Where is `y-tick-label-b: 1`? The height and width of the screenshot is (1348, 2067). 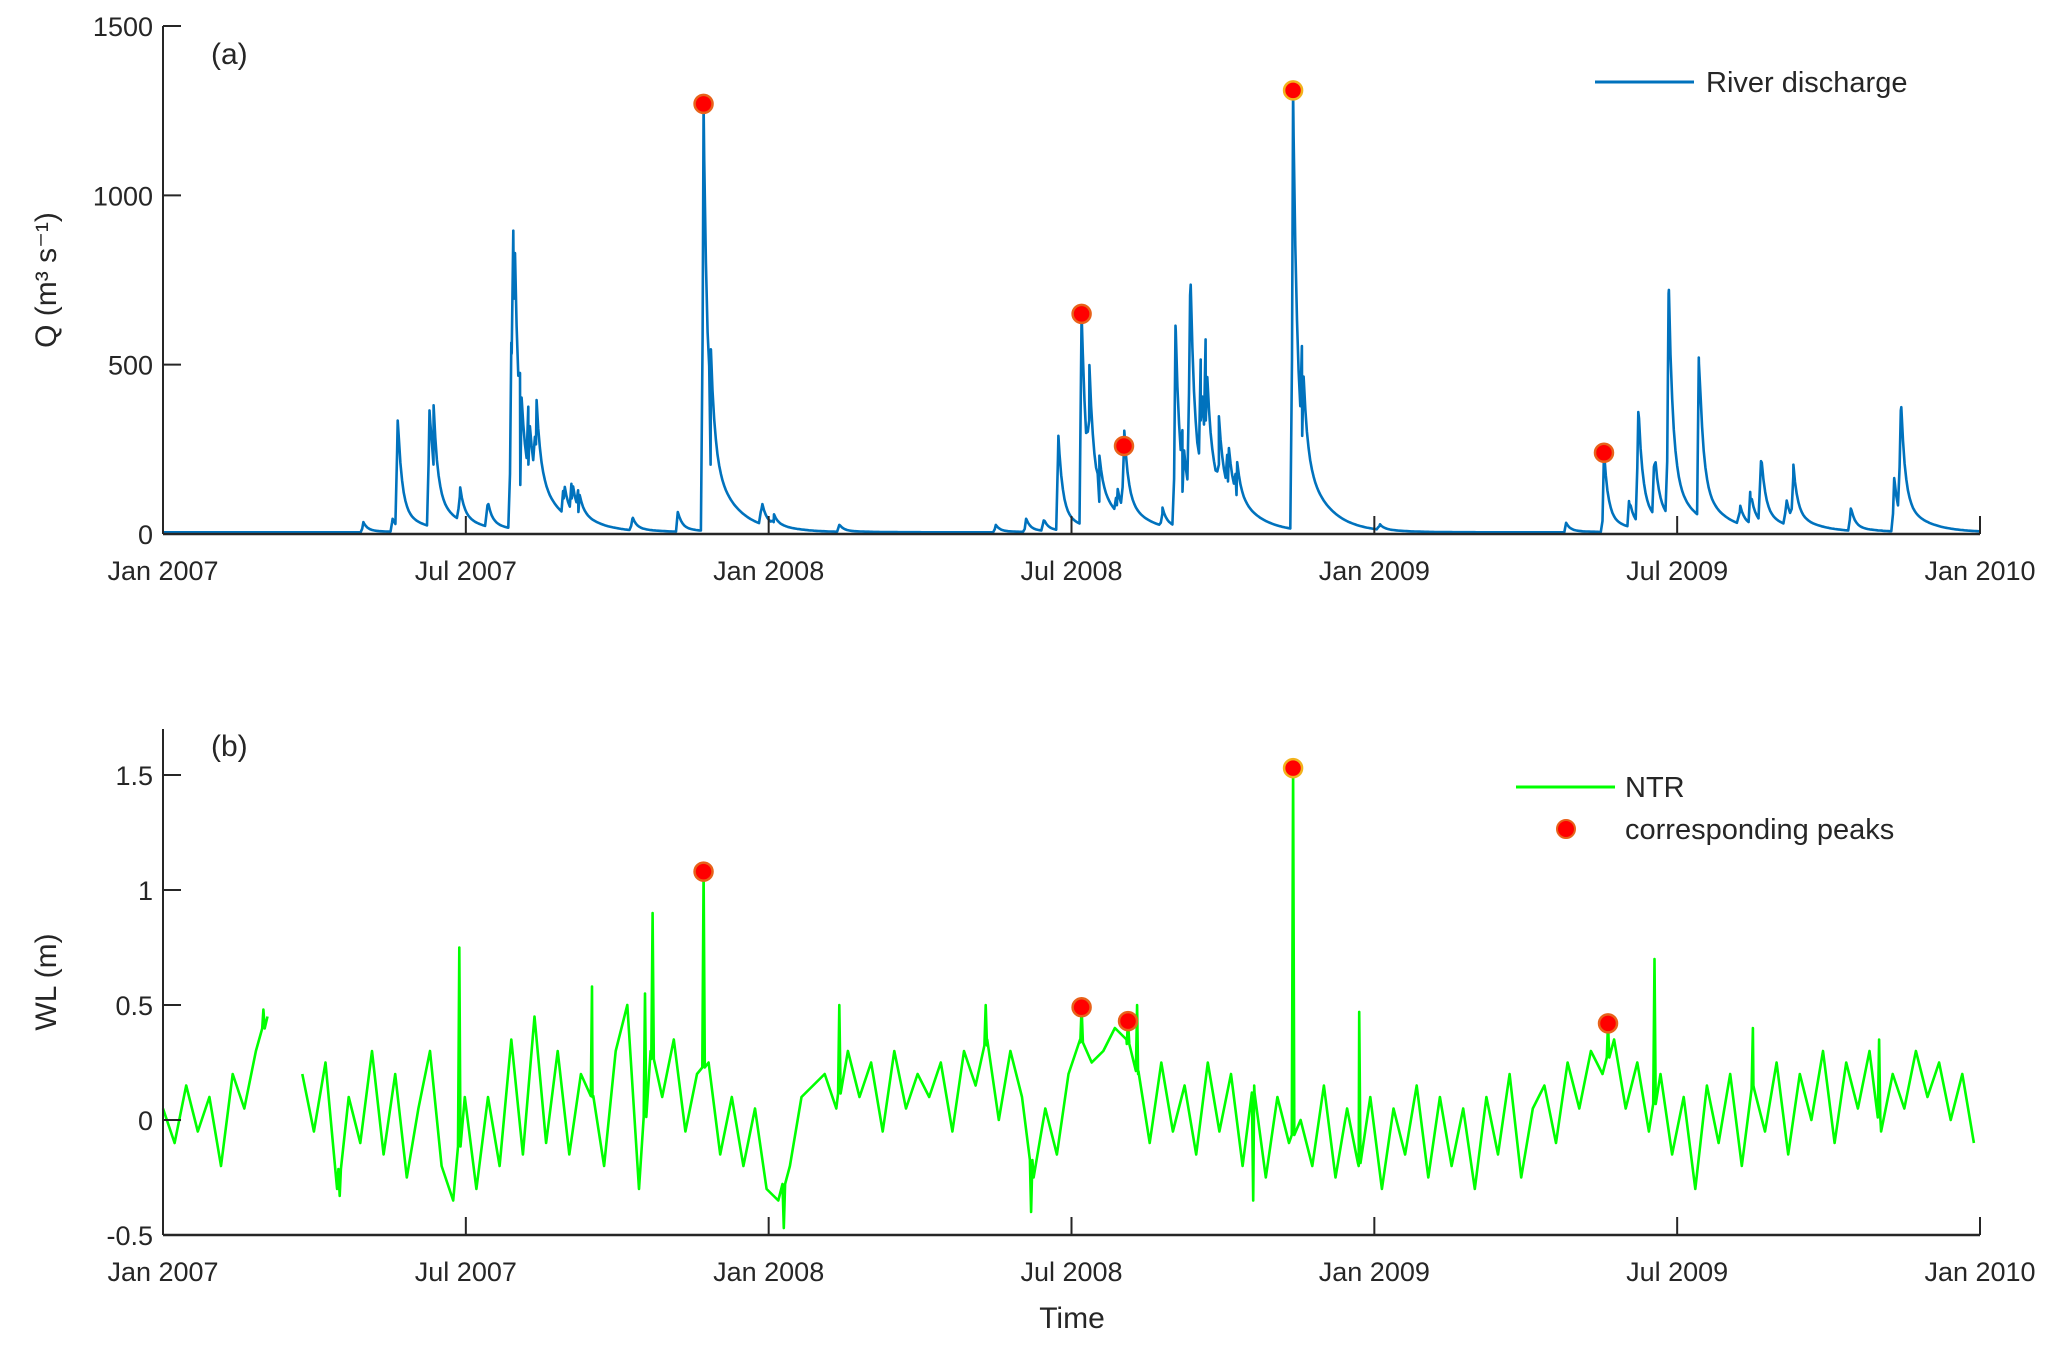
y-tick-label-b: 1 is located at coordinates (145, 891).